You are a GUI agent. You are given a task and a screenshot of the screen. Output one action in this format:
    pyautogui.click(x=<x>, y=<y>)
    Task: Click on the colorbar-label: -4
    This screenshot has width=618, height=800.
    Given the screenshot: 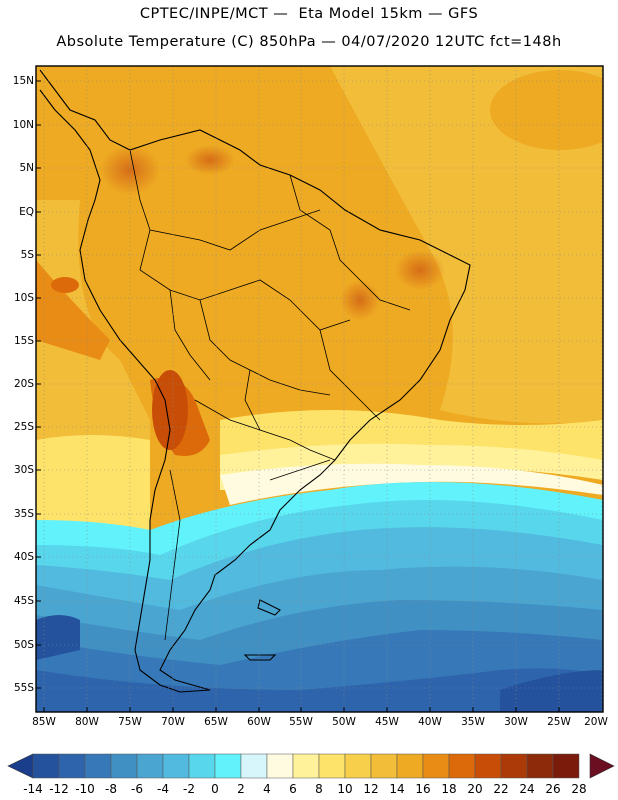 What is the action you would take?
    pyautogui.click(x=163, y=789)
    